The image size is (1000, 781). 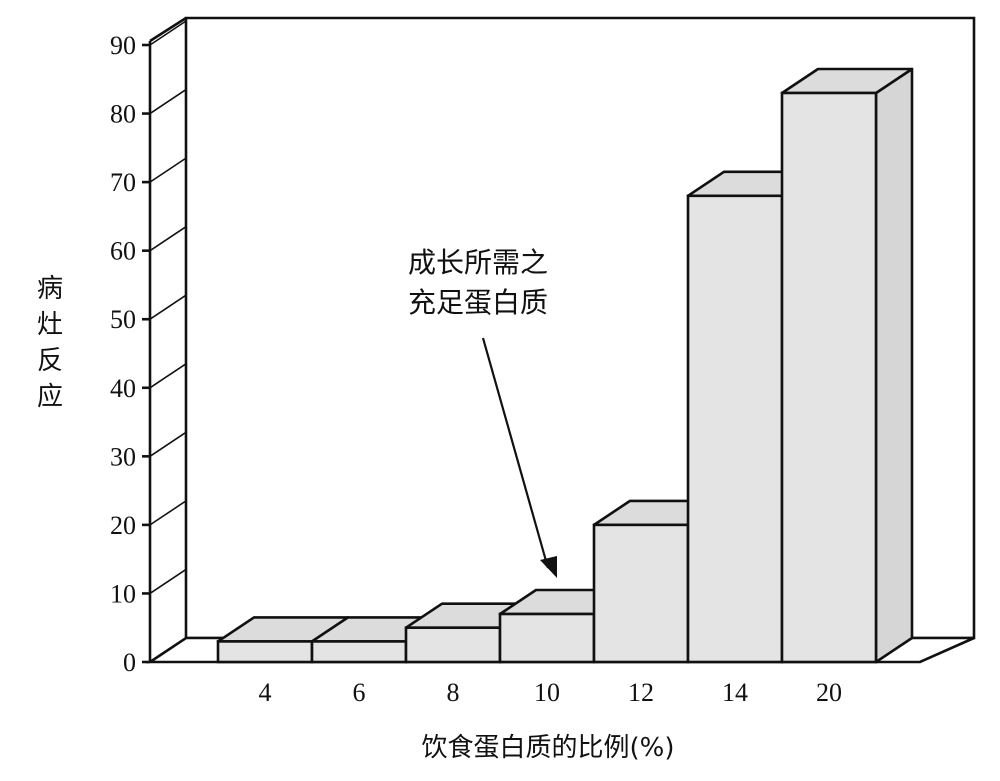 I want to click on y-tick-label: 0, so click(x=129, y=662).